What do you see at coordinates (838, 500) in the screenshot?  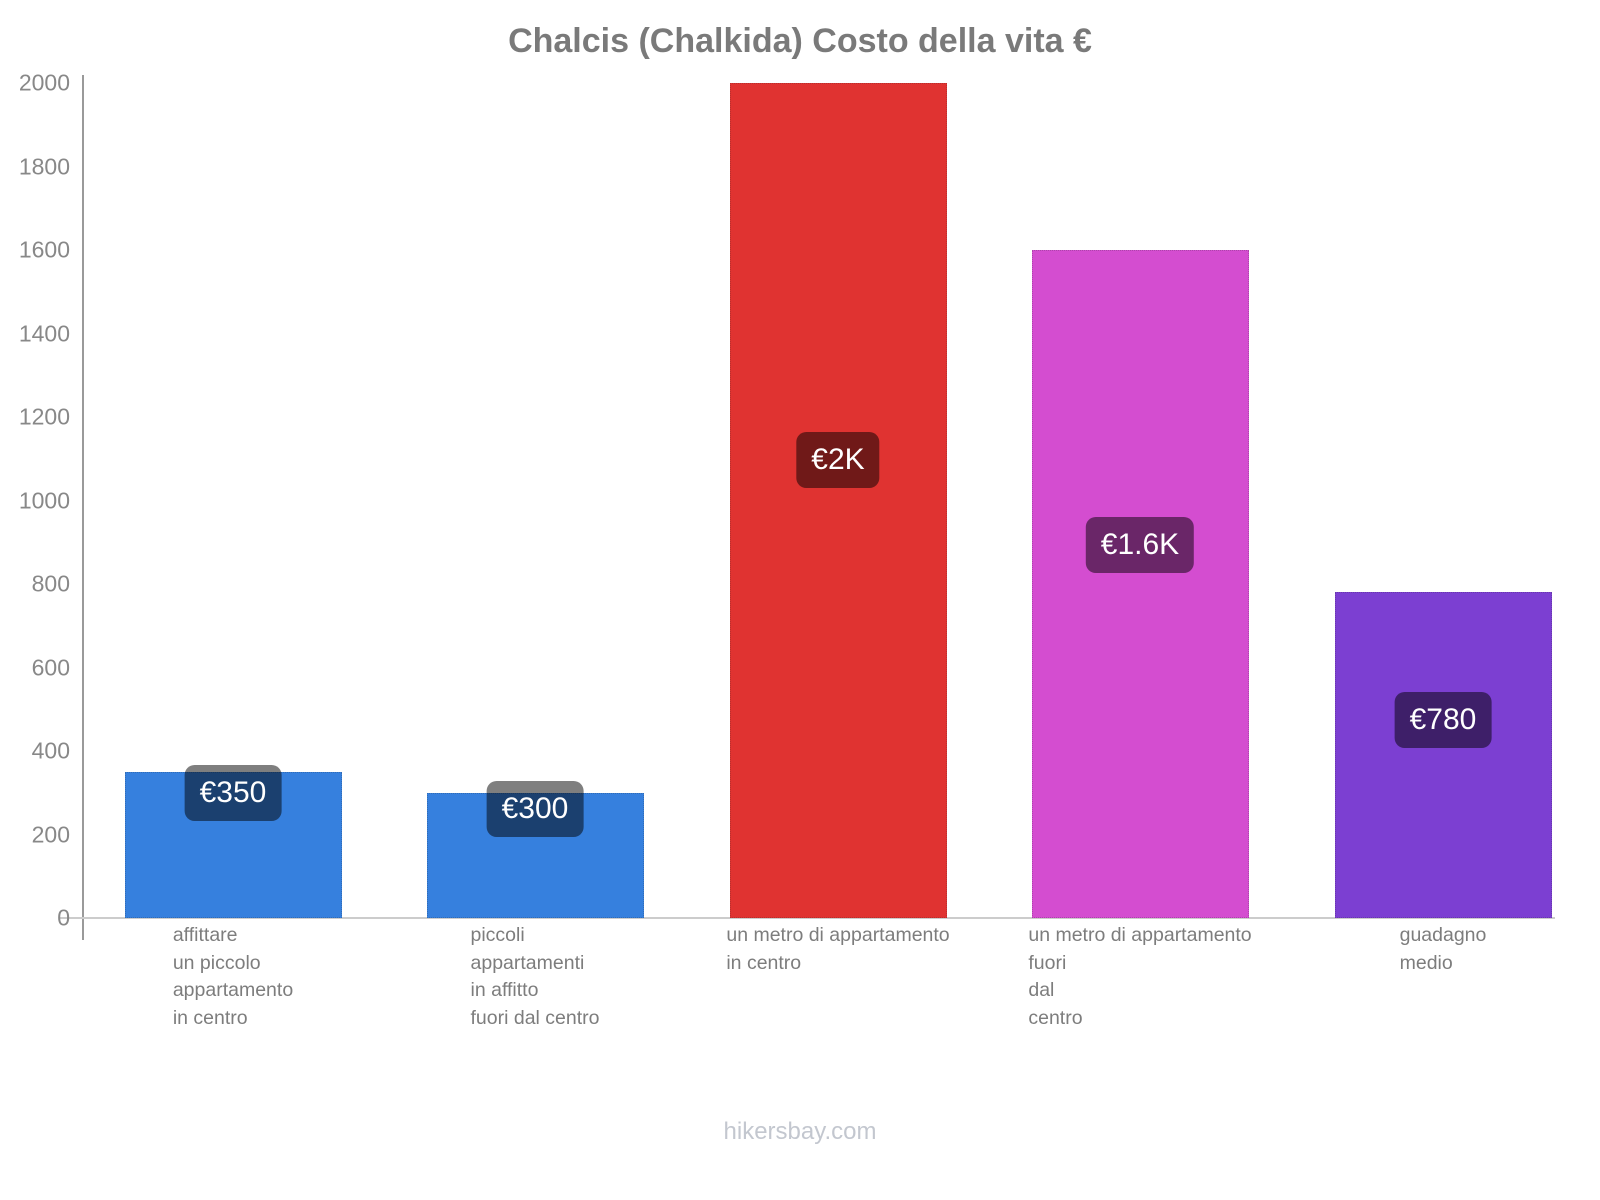 I see `bar-3: €2K` at bounding box center [838, 500].